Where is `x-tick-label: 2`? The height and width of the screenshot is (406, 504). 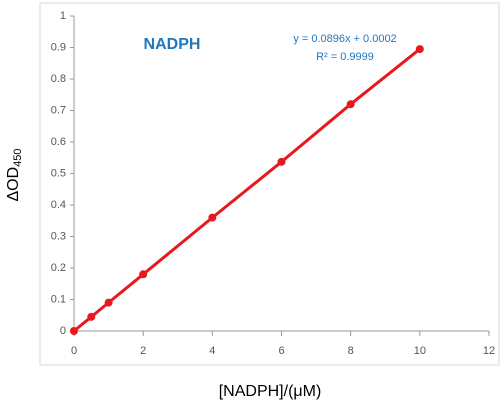
x-tick-label: 2 is located at coordinates (143, 351).